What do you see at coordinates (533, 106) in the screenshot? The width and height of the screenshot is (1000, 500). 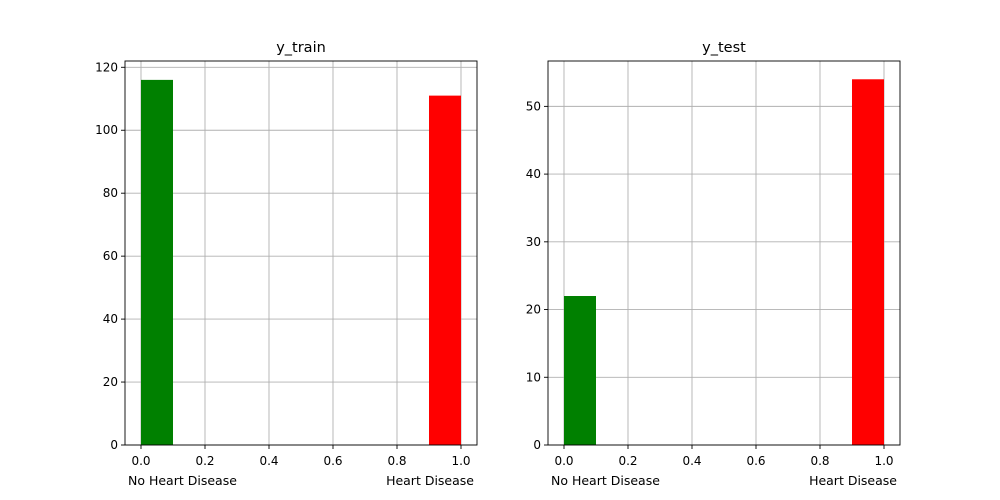 I see `y-tick-label: 50` at bounding box center [533, 106].